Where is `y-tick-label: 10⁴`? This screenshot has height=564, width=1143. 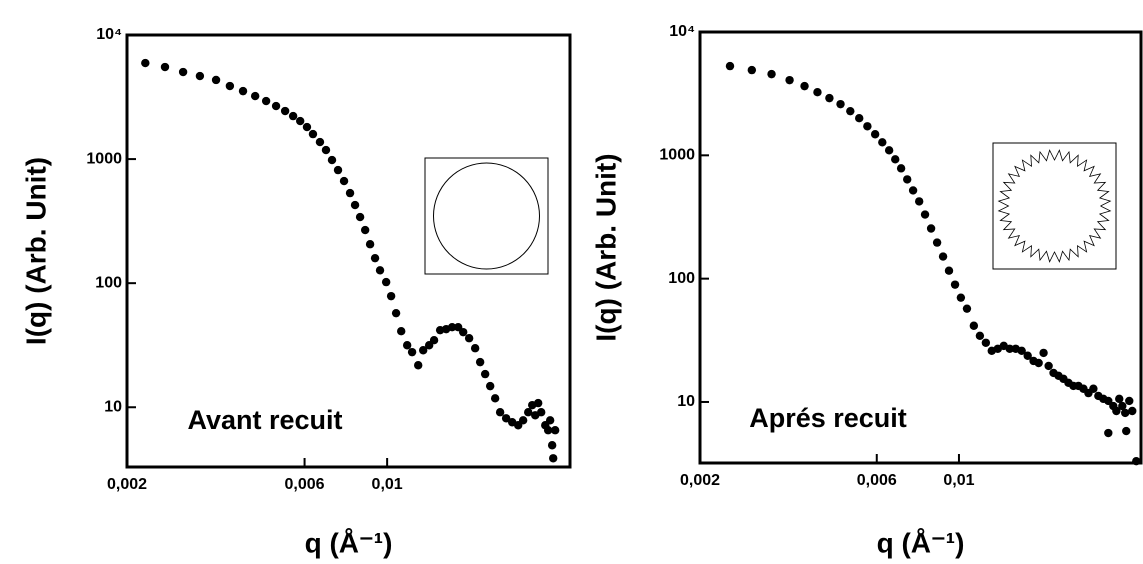 y-tick-label: 10⁴ is located at coordinates (109, 34).